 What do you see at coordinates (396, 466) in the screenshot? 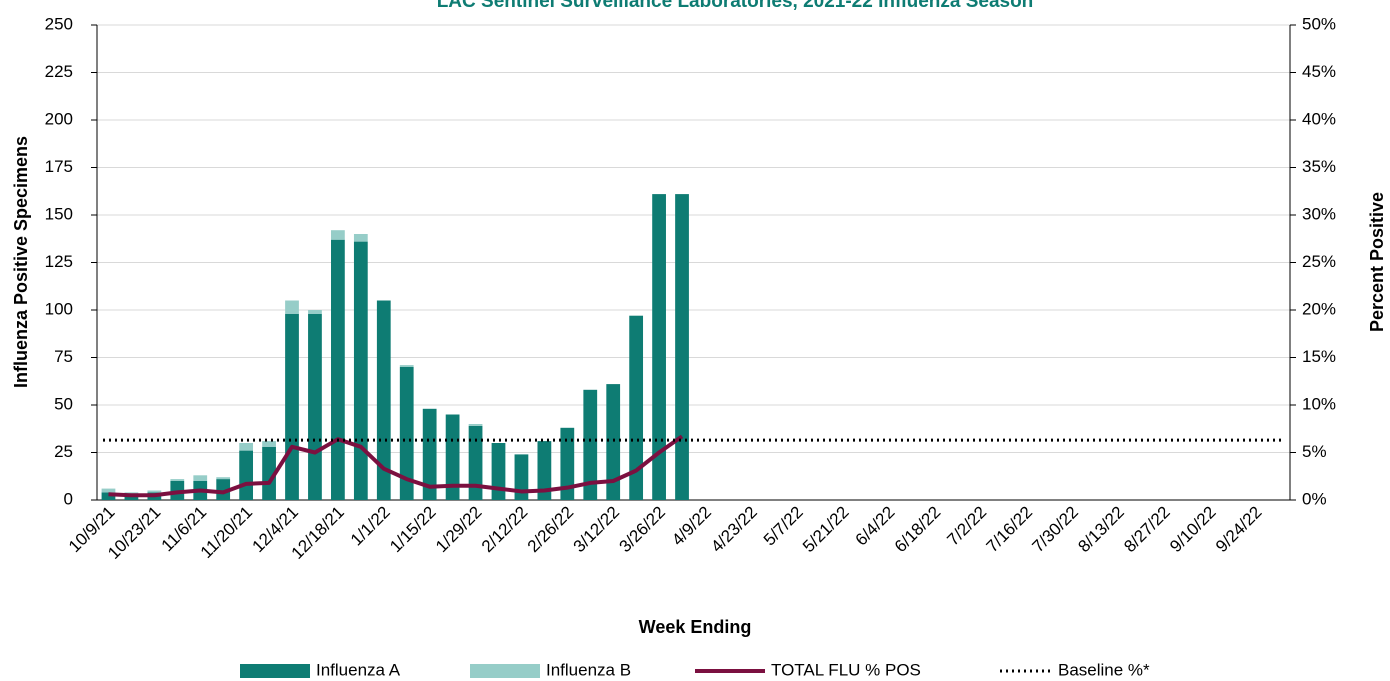
I see `line` at bounding box center [396, 466].